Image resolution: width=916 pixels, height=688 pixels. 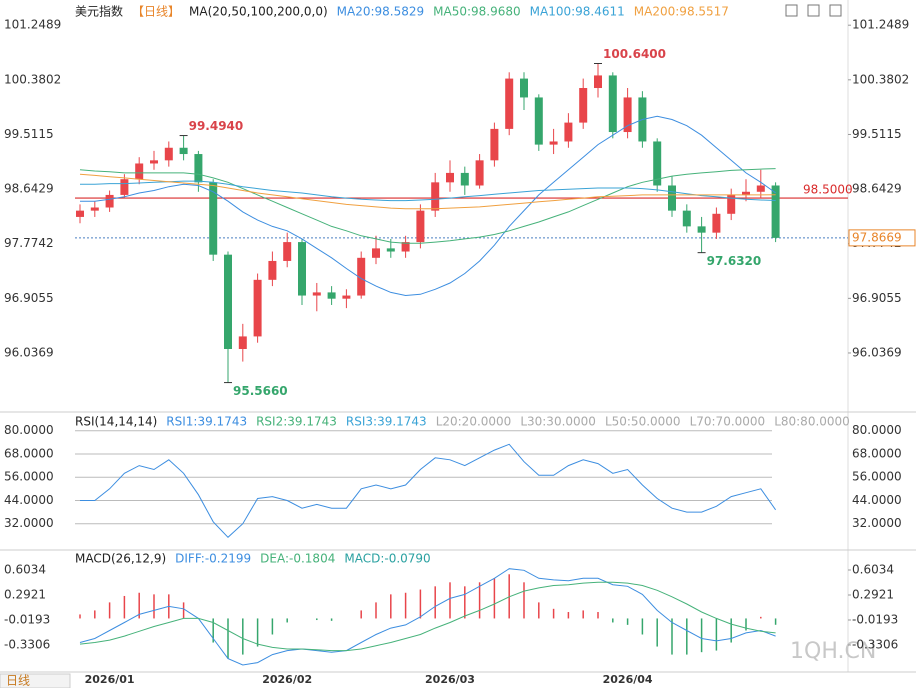 What do you see at coordinates (577, 12) in the screenshot?
I see `legend-entry: MA100:98.4611` at bounding box center [577, 12].